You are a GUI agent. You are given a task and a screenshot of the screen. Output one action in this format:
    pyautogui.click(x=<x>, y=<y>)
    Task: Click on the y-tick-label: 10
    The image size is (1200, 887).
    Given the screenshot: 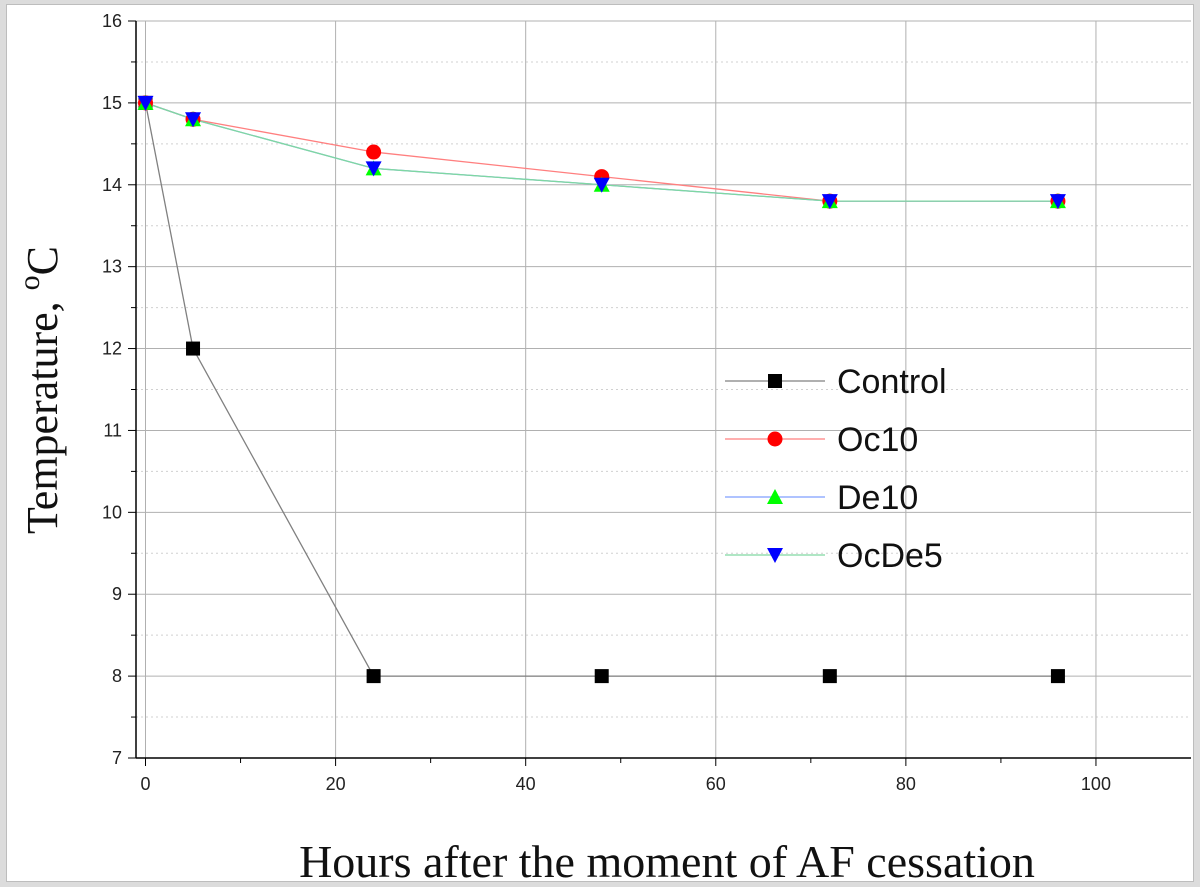 What is the action you would take?
    pyautogui.click(x=112, y=512)
    